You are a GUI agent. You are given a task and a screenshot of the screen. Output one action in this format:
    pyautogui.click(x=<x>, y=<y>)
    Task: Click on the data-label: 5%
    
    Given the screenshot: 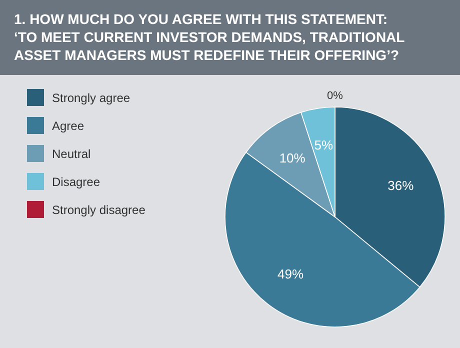 What is the action you would take?
    pyautogui.click(x=324, y=144)
    